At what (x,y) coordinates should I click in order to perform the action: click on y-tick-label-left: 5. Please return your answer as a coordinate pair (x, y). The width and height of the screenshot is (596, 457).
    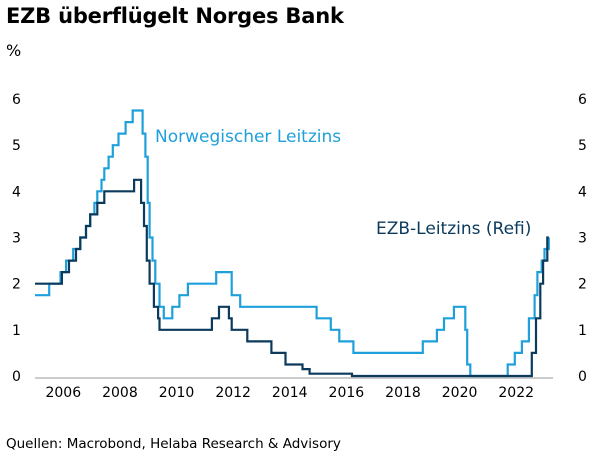
    Looking at the image, I should click on (16, 146).